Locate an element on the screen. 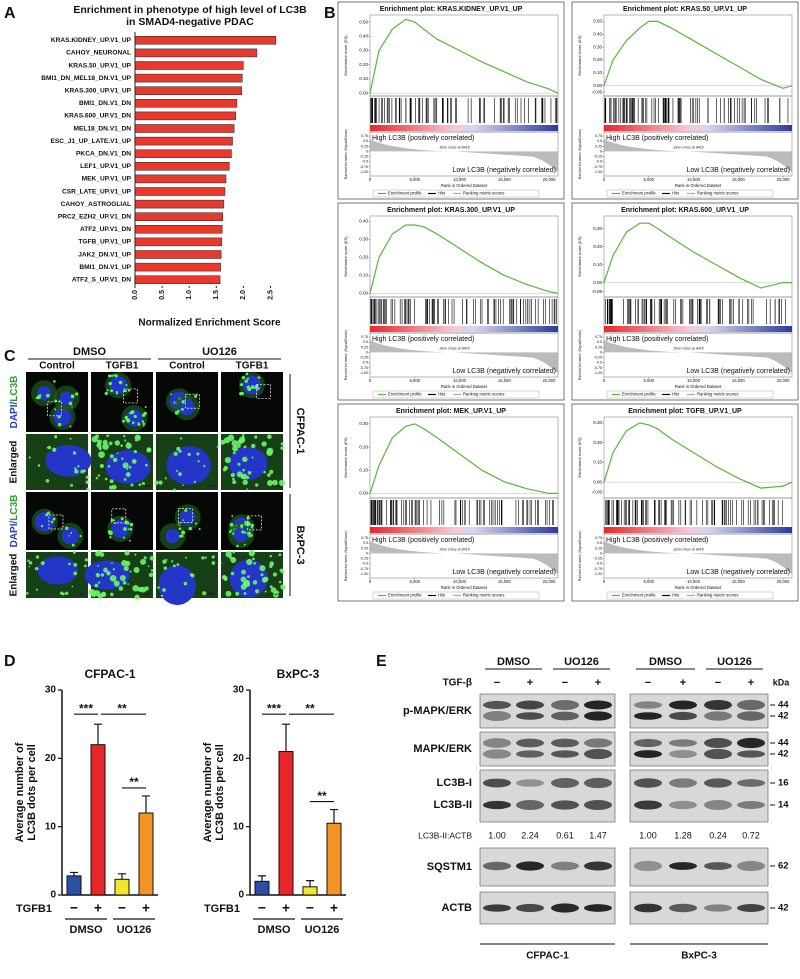 Image resolution: width=800 pixels, height=979 pixels. y-tick-label: 30 is located at coordinates (239, 690).